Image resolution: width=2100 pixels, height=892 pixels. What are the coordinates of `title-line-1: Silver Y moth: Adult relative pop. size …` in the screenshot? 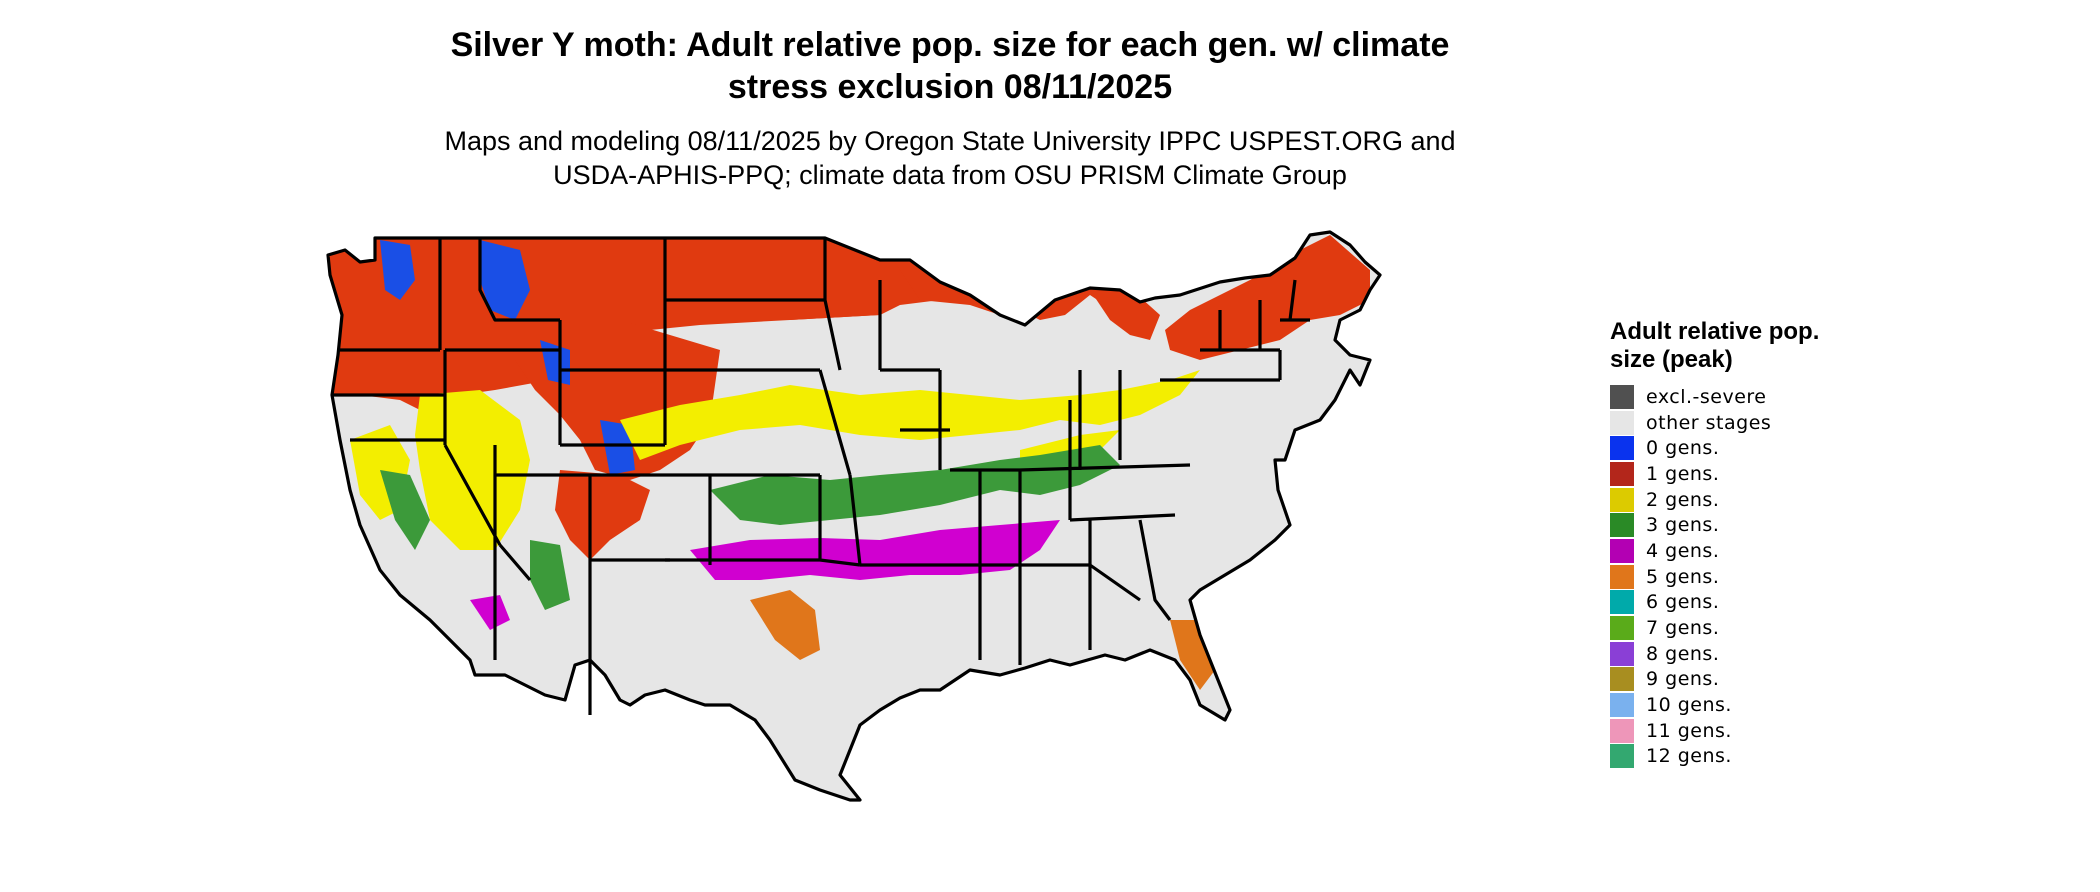 It's located at (950, 45).